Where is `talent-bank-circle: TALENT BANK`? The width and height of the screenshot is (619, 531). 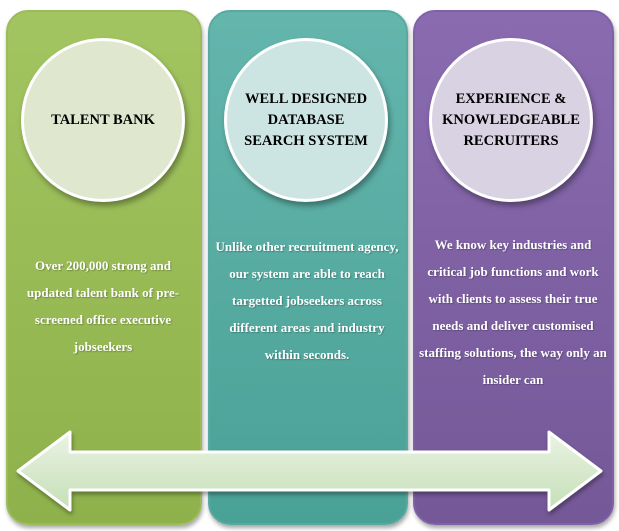
talent-bank-circle: TALENT BANK is located at coordinates (103, 120).